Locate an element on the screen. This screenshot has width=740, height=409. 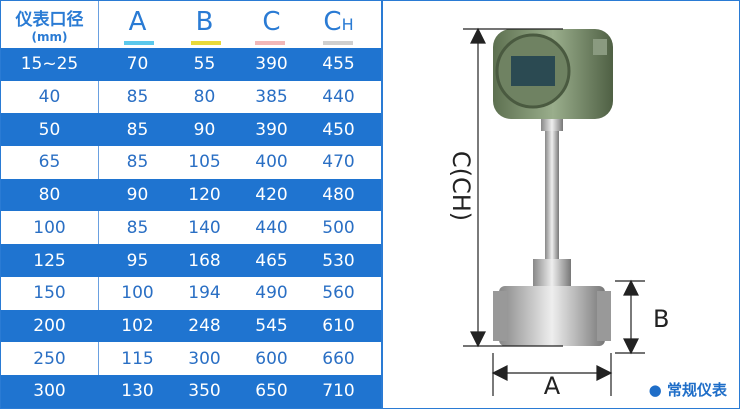
cell-size: 125 is located at coordinates (49, 260).